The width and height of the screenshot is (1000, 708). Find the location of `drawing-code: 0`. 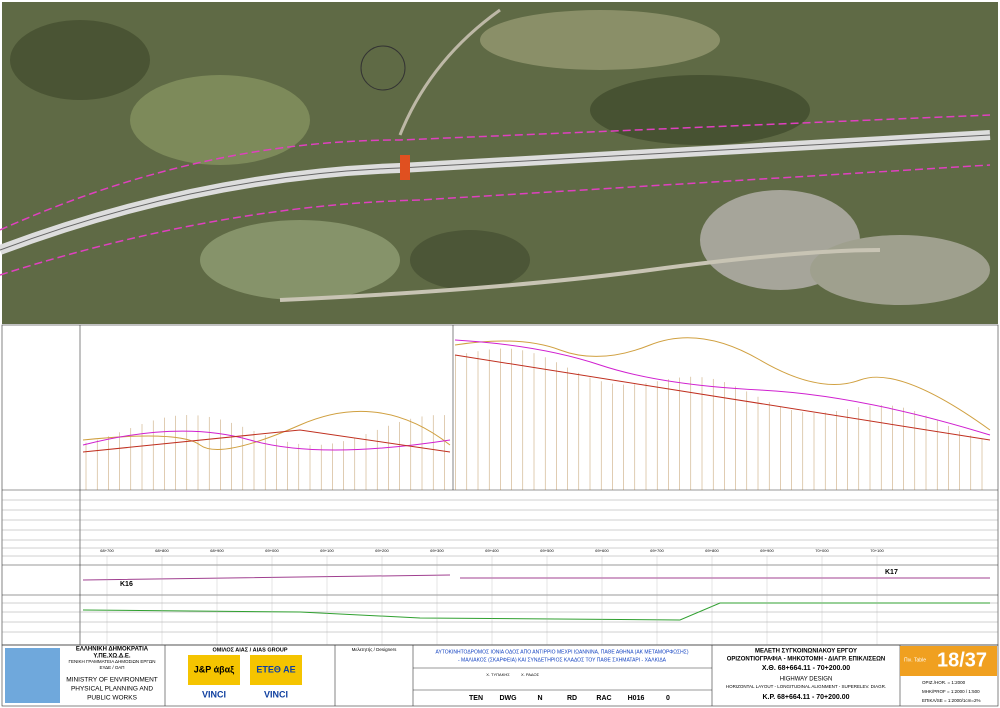

drawing-code: 0 is located at coordinates (668, 698).